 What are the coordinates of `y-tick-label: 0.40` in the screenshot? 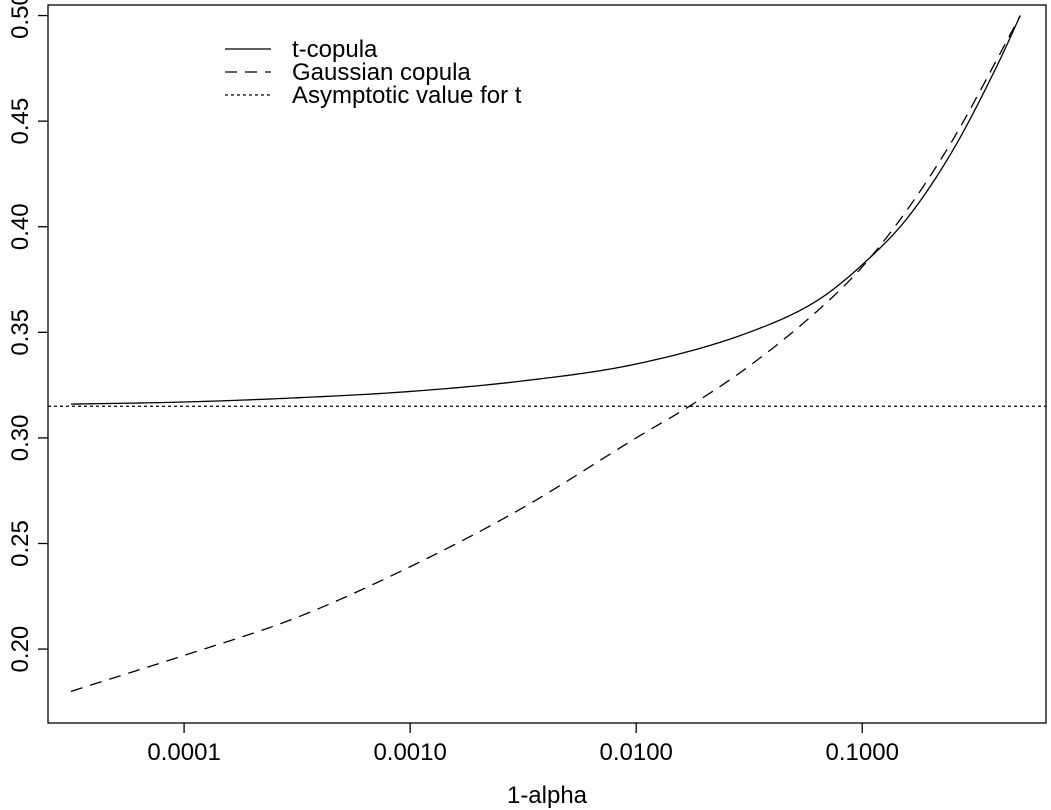 It's located at (20, 226).